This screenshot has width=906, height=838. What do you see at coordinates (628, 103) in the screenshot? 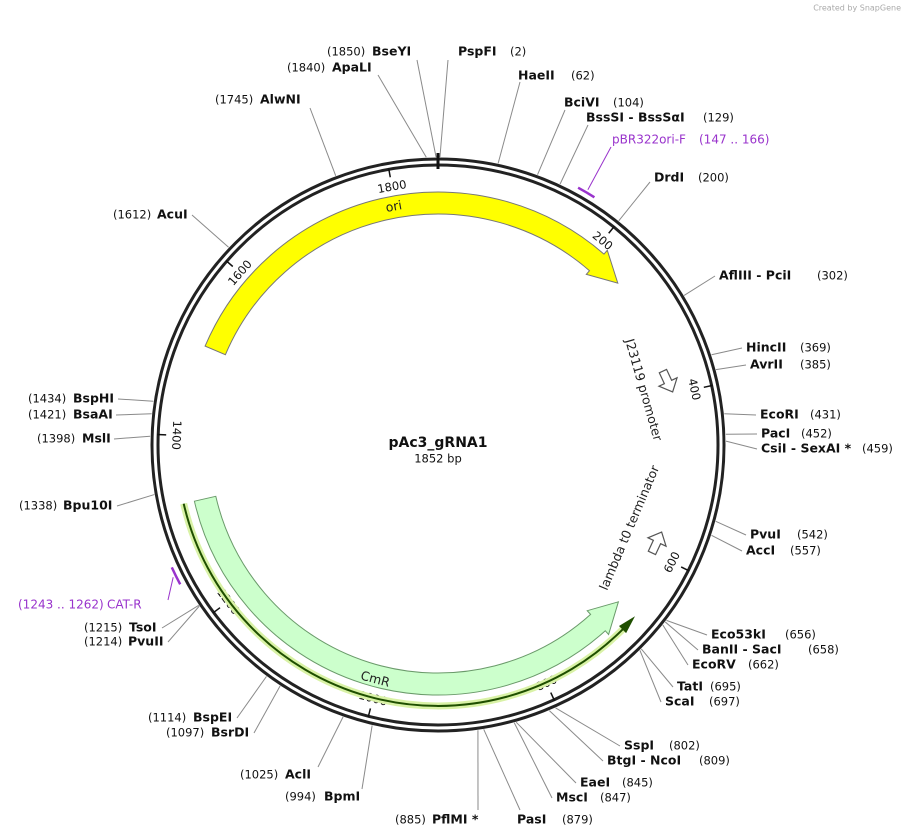
I see `enzyme-site: (104)` at bounding box center [628, 103].